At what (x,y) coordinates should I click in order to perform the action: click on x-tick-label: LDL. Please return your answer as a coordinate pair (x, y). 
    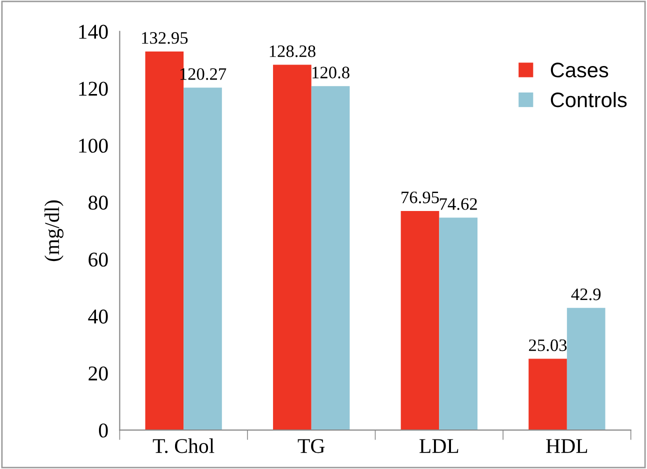
    Looking at the image, I should click on (439, 446).